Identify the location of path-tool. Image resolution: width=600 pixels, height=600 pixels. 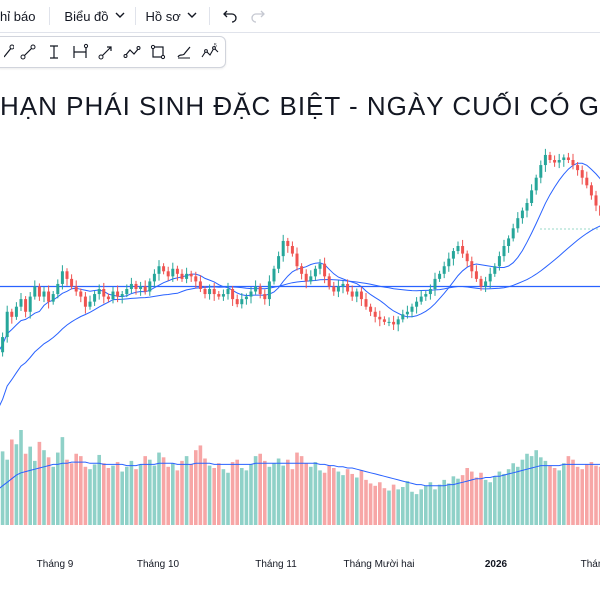
(132, 52).